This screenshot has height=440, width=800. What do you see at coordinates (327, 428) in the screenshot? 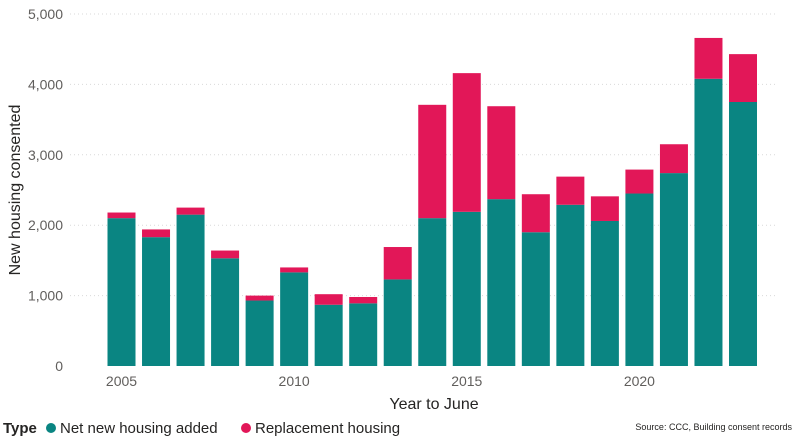
I see `legend-label-replacement: Replacement housing` at bounding box center [327, 428].